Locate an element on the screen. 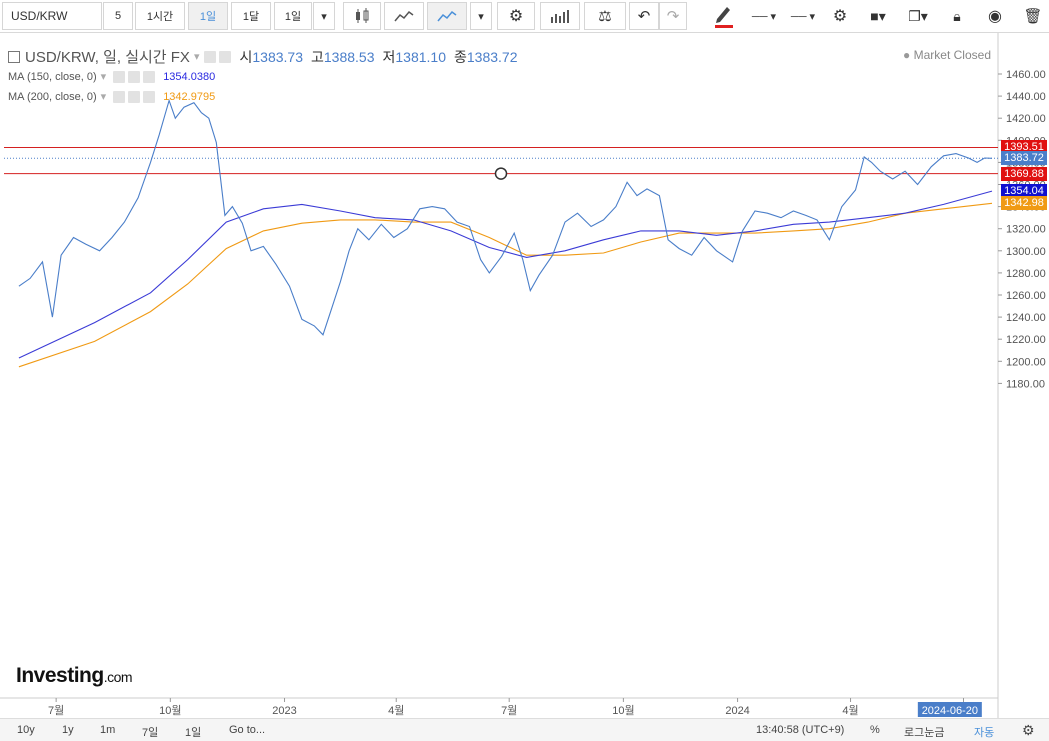 This screenshot has height=741, width=1049. y-tick-label: 1240.00 is located at coordinates (1026, 318).